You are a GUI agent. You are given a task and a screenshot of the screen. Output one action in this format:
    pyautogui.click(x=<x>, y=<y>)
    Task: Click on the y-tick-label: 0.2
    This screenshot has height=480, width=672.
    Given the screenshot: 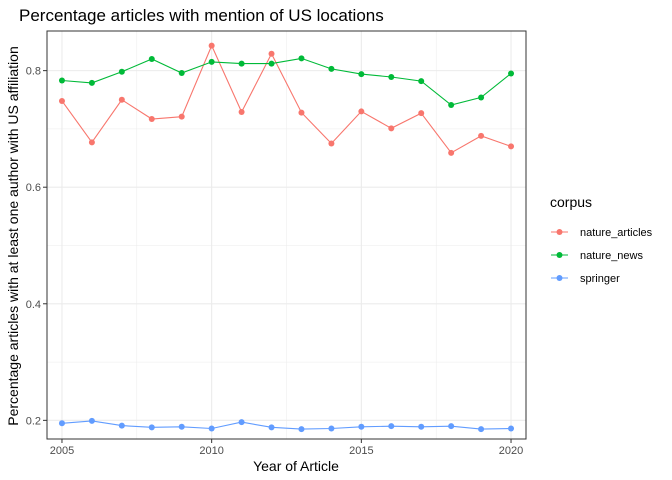 What is the action you would take?
    pyautogui.click(x=33, y=421)
    